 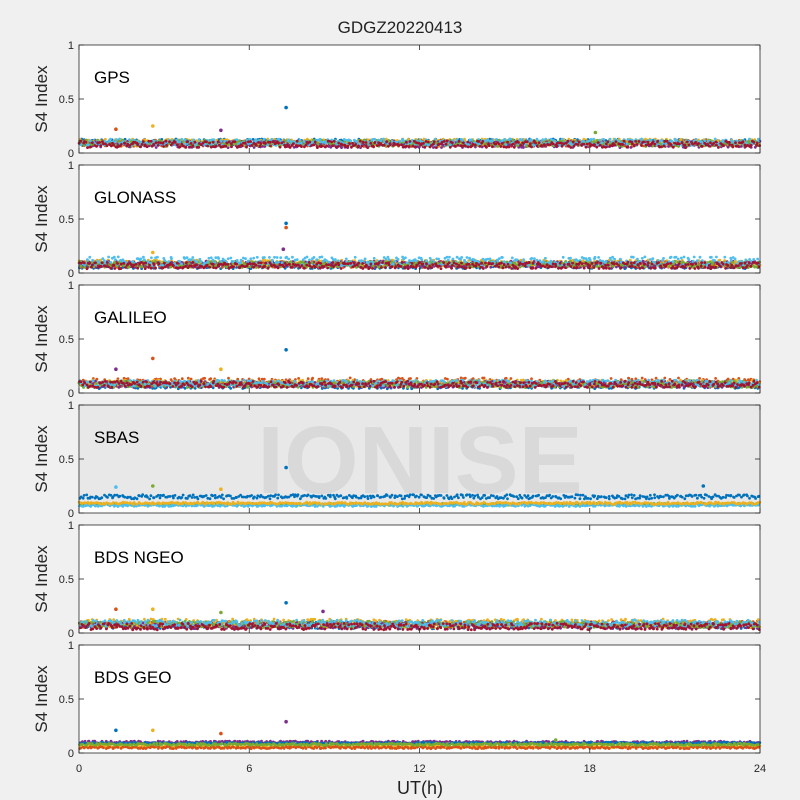 I want to click on y-axis-label: S4 Index, so click(x=41, y=99).